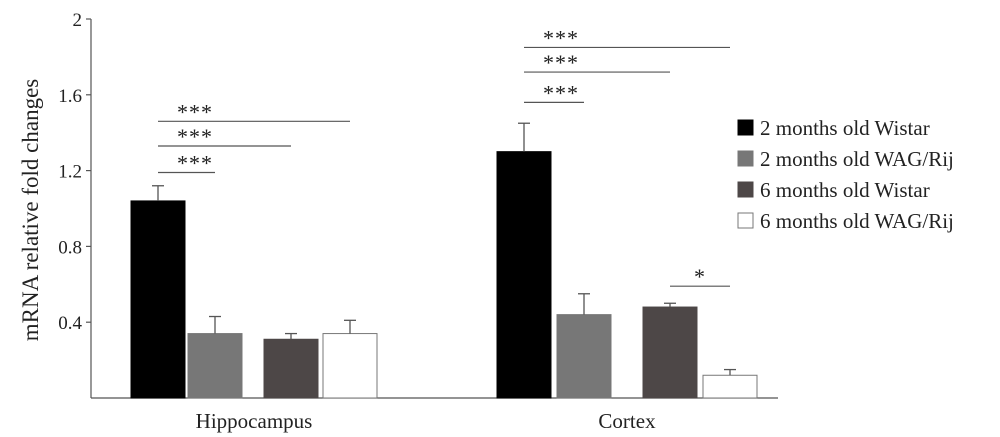 This screenshot has height=437, width=1000. What do you see at coordinates (857, 159) in the screenshot?
I see `legend-label: 2 months old WAG/Rij` at bounding box center [857, 159].